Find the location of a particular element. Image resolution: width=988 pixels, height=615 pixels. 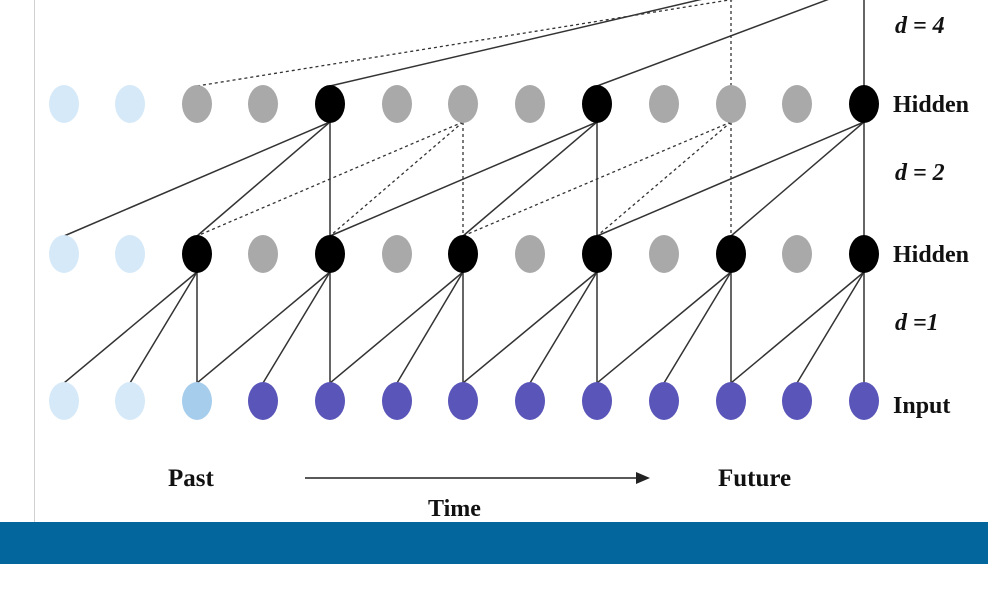

label-hidden-mid: Hidden is located at coordinates (931, 255).